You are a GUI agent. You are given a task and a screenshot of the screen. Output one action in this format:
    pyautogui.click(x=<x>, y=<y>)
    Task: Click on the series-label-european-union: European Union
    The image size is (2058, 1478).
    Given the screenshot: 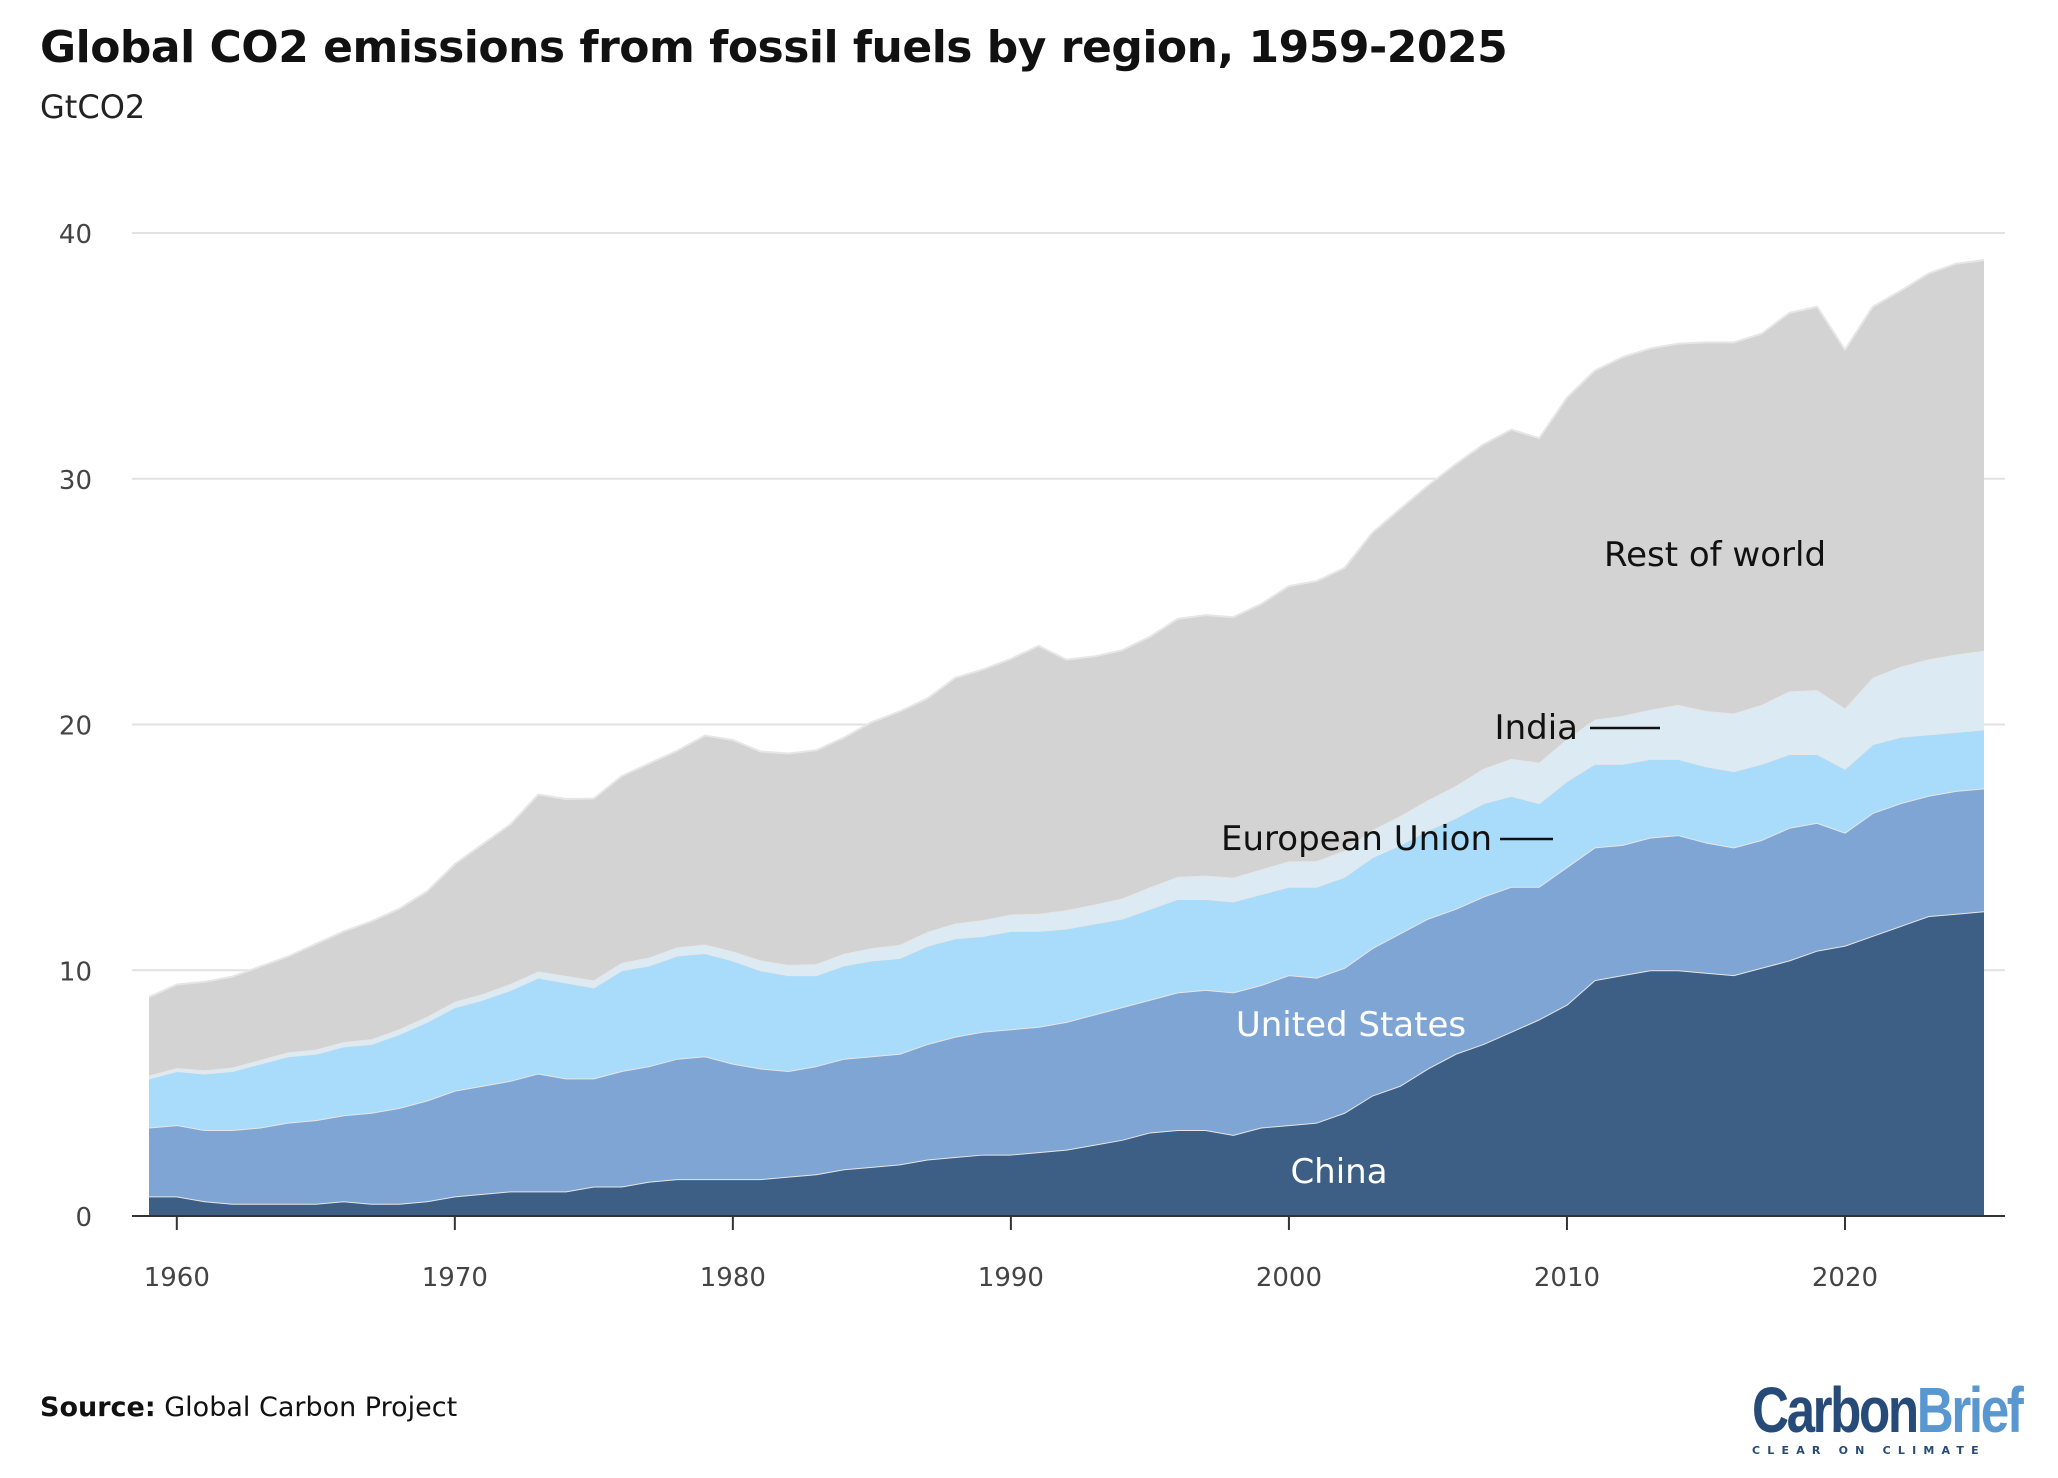 What is the action you would take?
    pyautogui.click(x=1356, y=839)
    